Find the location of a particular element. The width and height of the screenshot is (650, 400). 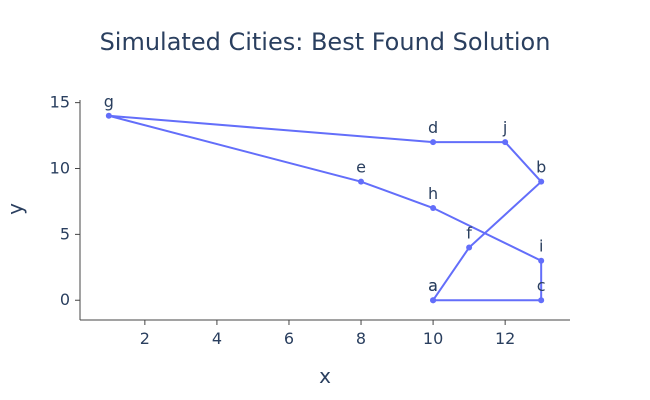

x-tick-label: 8 is located at coordinates (361, 338).